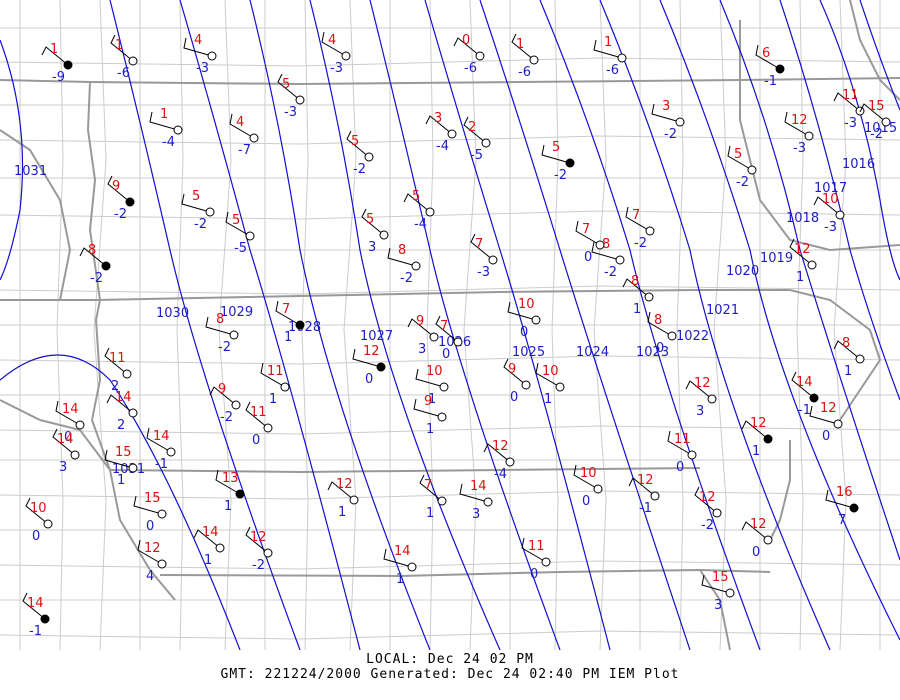  I want to click on station-plot: 8 -2, so click(95, 264).